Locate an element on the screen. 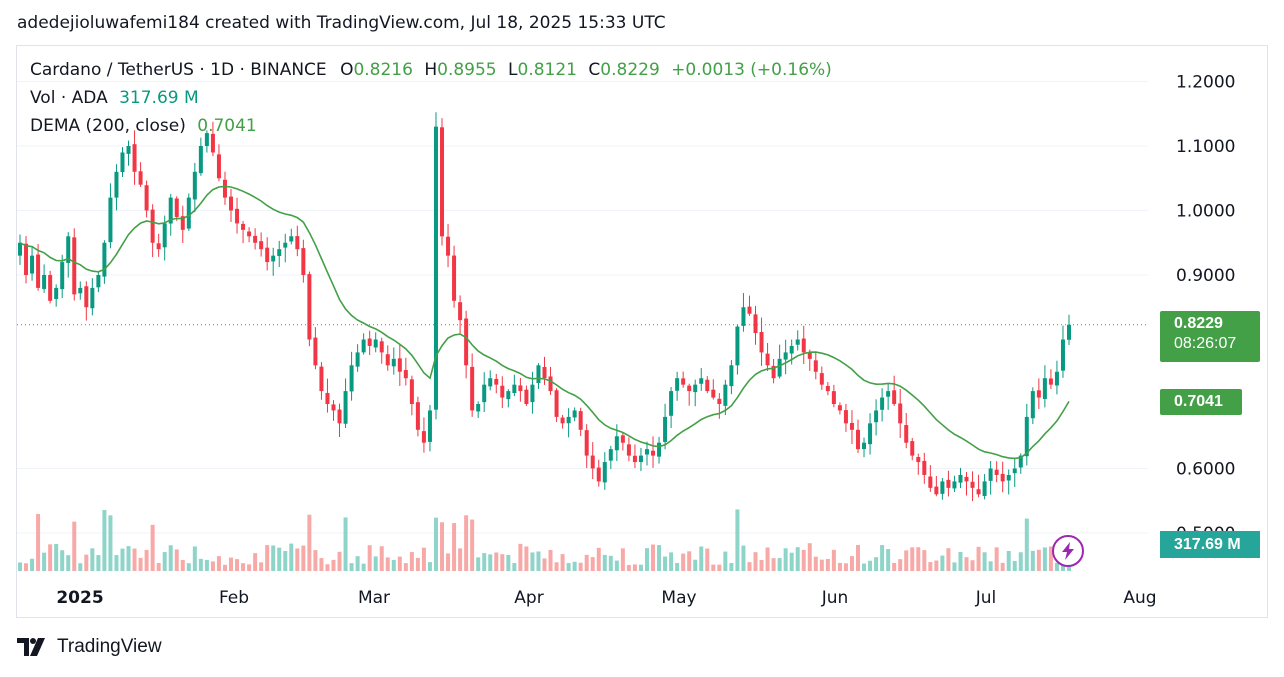 Image resolution: width=1284 pixels, height=677 pixels. legend-symbol: Cardano / TetherUS · 1D · BINANCE is located at coordinates (178, 70).